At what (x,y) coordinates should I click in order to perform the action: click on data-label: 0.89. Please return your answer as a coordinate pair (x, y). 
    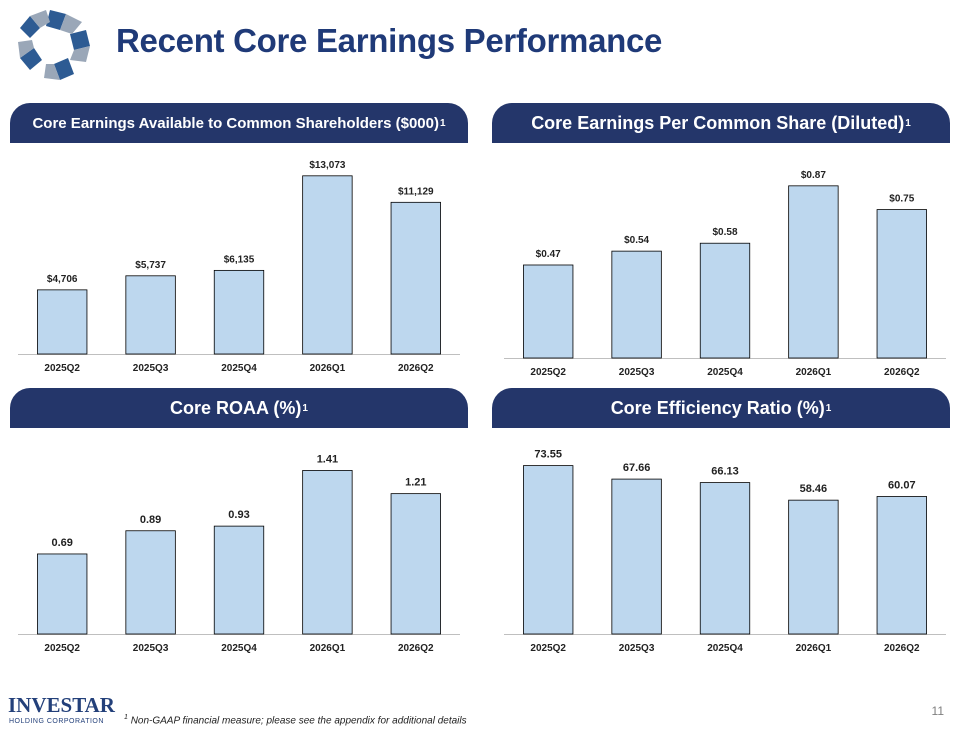
    Looking at the image, I should click on (150, 520).